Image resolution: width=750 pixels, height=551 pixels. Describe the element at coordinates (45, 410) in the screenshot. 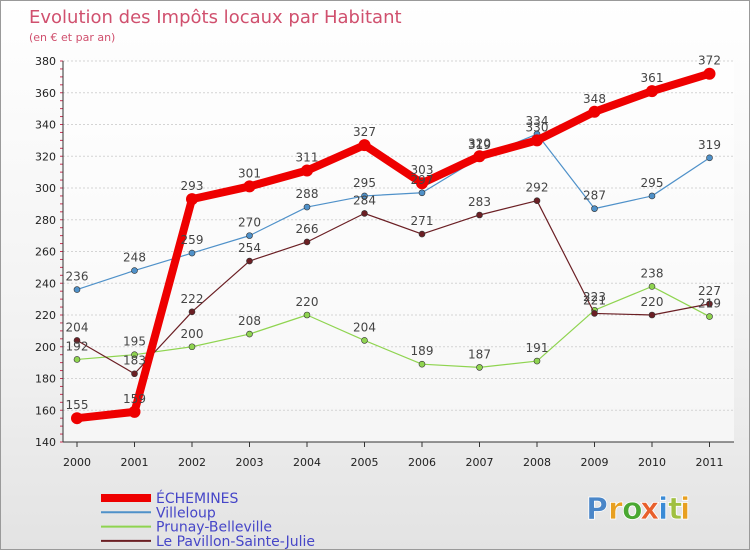

I see `y-tick-label: 160` at that location.